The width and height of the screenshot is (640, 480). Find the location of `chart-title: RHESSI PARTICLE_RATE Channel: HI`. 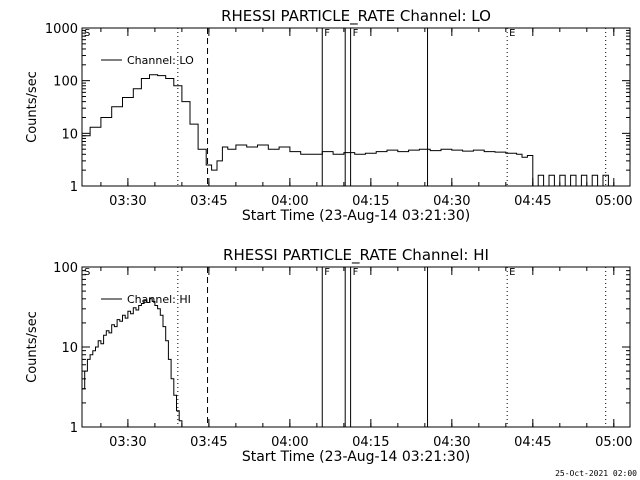

chart-title: RHESSI PARTICLE_RATE Channel: HI is located at coordinates (356, 255).